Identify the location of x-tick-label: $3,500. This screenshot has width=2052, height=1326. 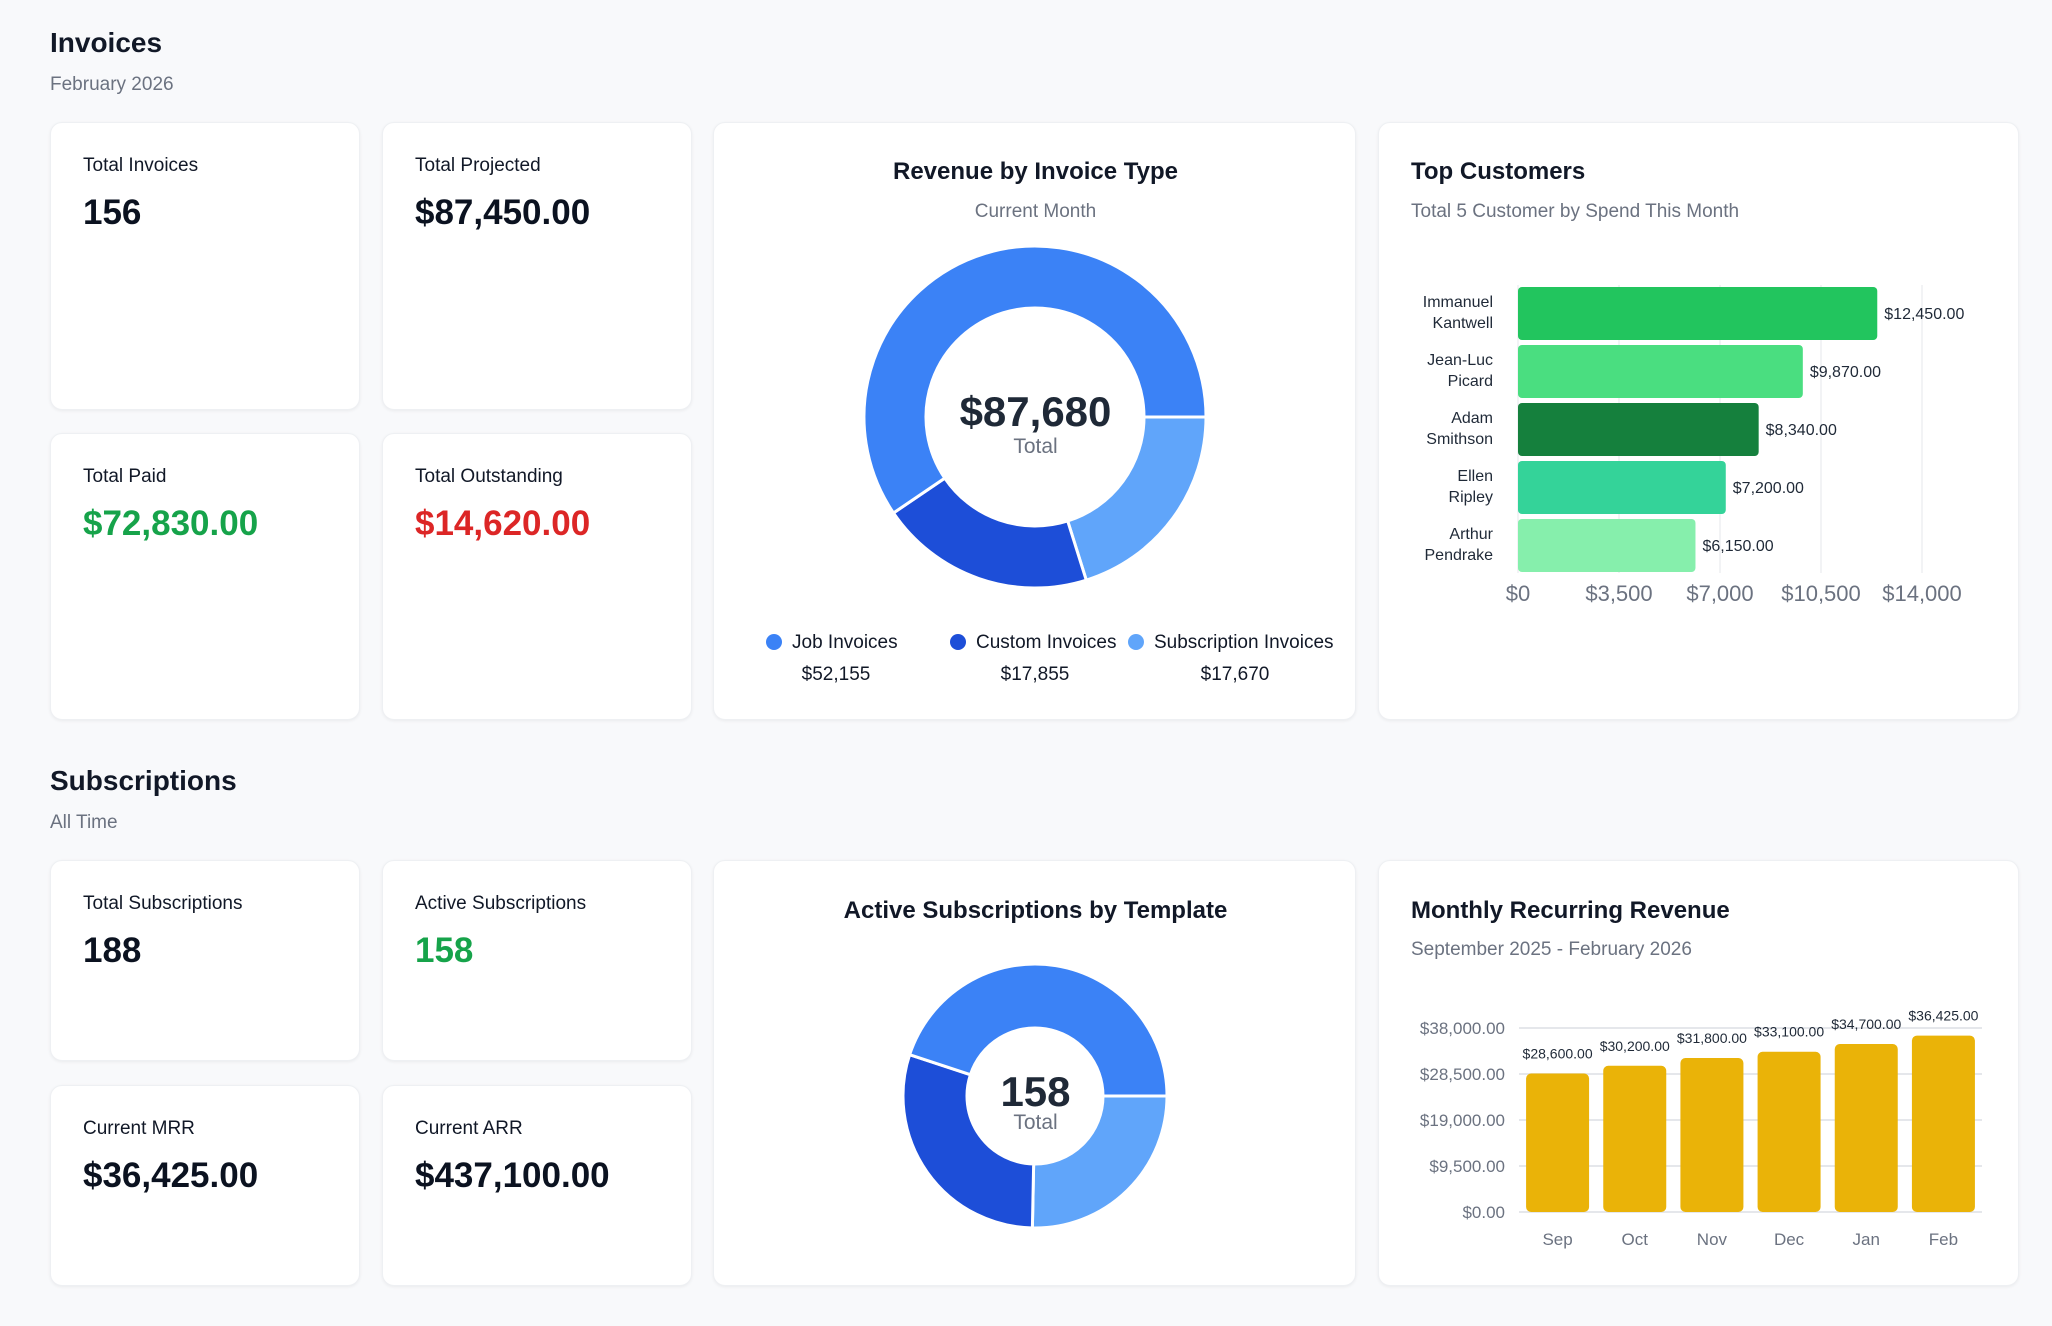
(1618, 593).